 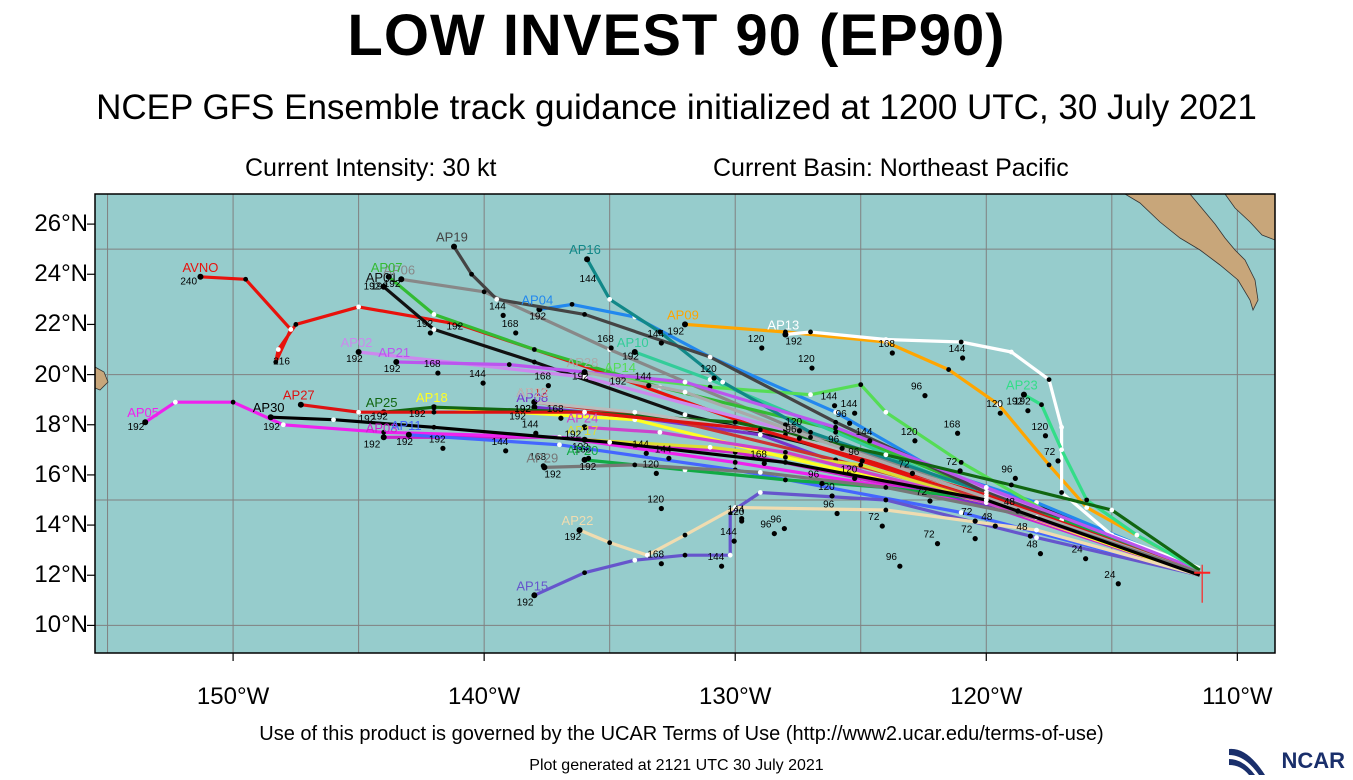 I want to click on latitude-tick-label: 18°N, so click(x=61, y=424).